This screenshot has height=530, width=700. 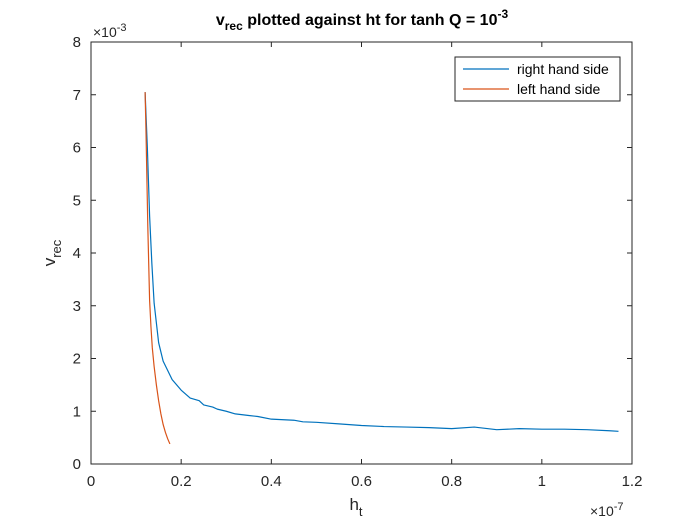 What do you see at coordinates (451, 481) in the screenshot?
I see `x-tick-label: 0.8` at bounding box center [451, 481].